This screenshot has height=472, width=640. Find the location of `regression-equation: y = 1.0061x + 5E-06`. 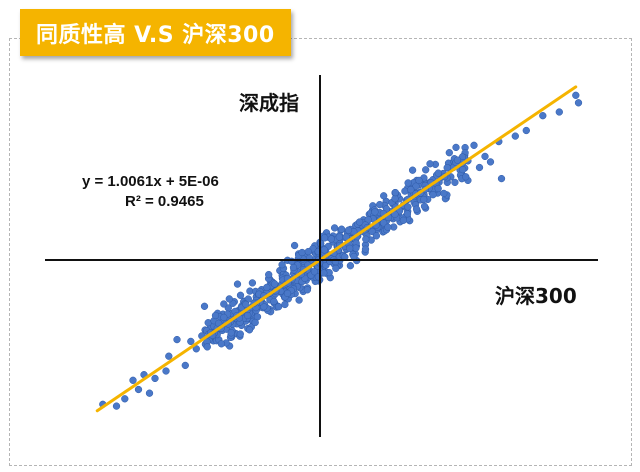

regression-equation: y = 1.0061x + 5E-06 is located at coordinates (150, 181).